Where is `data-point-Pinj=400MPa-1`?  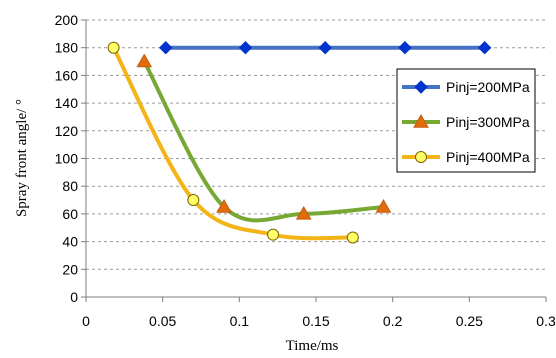
data-point-Pinj=400MPa-1 is located at coordinates (193, 200).